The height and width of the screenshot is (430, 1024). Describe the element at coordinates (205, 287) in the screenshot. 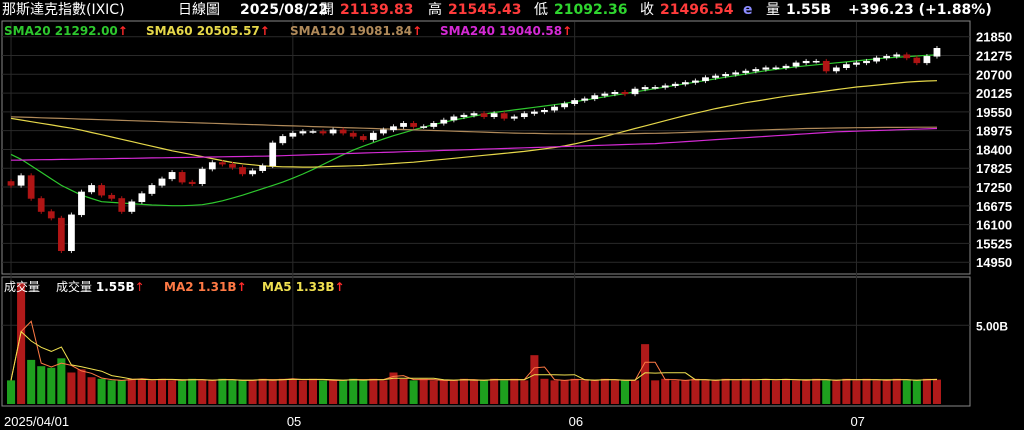

I see `ma2-legend: MA2 1.31B↑` at that location.